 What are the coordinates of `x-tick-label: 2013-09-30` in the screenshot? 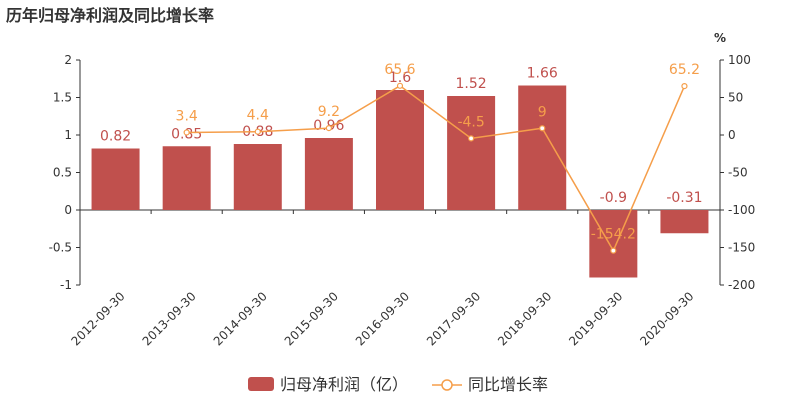 It's located at (169, 318).